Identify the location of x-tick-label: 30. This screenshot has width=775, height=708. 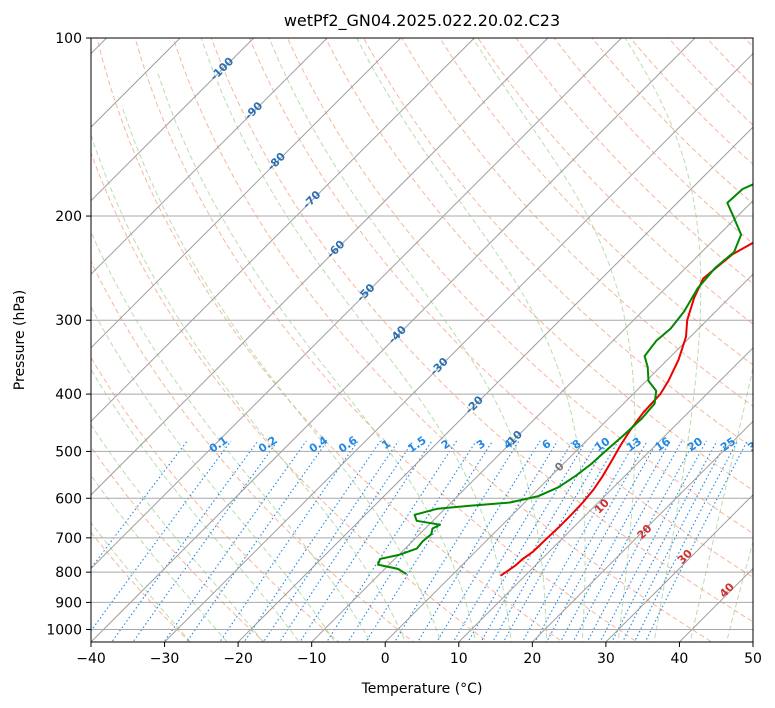
(606, 659).